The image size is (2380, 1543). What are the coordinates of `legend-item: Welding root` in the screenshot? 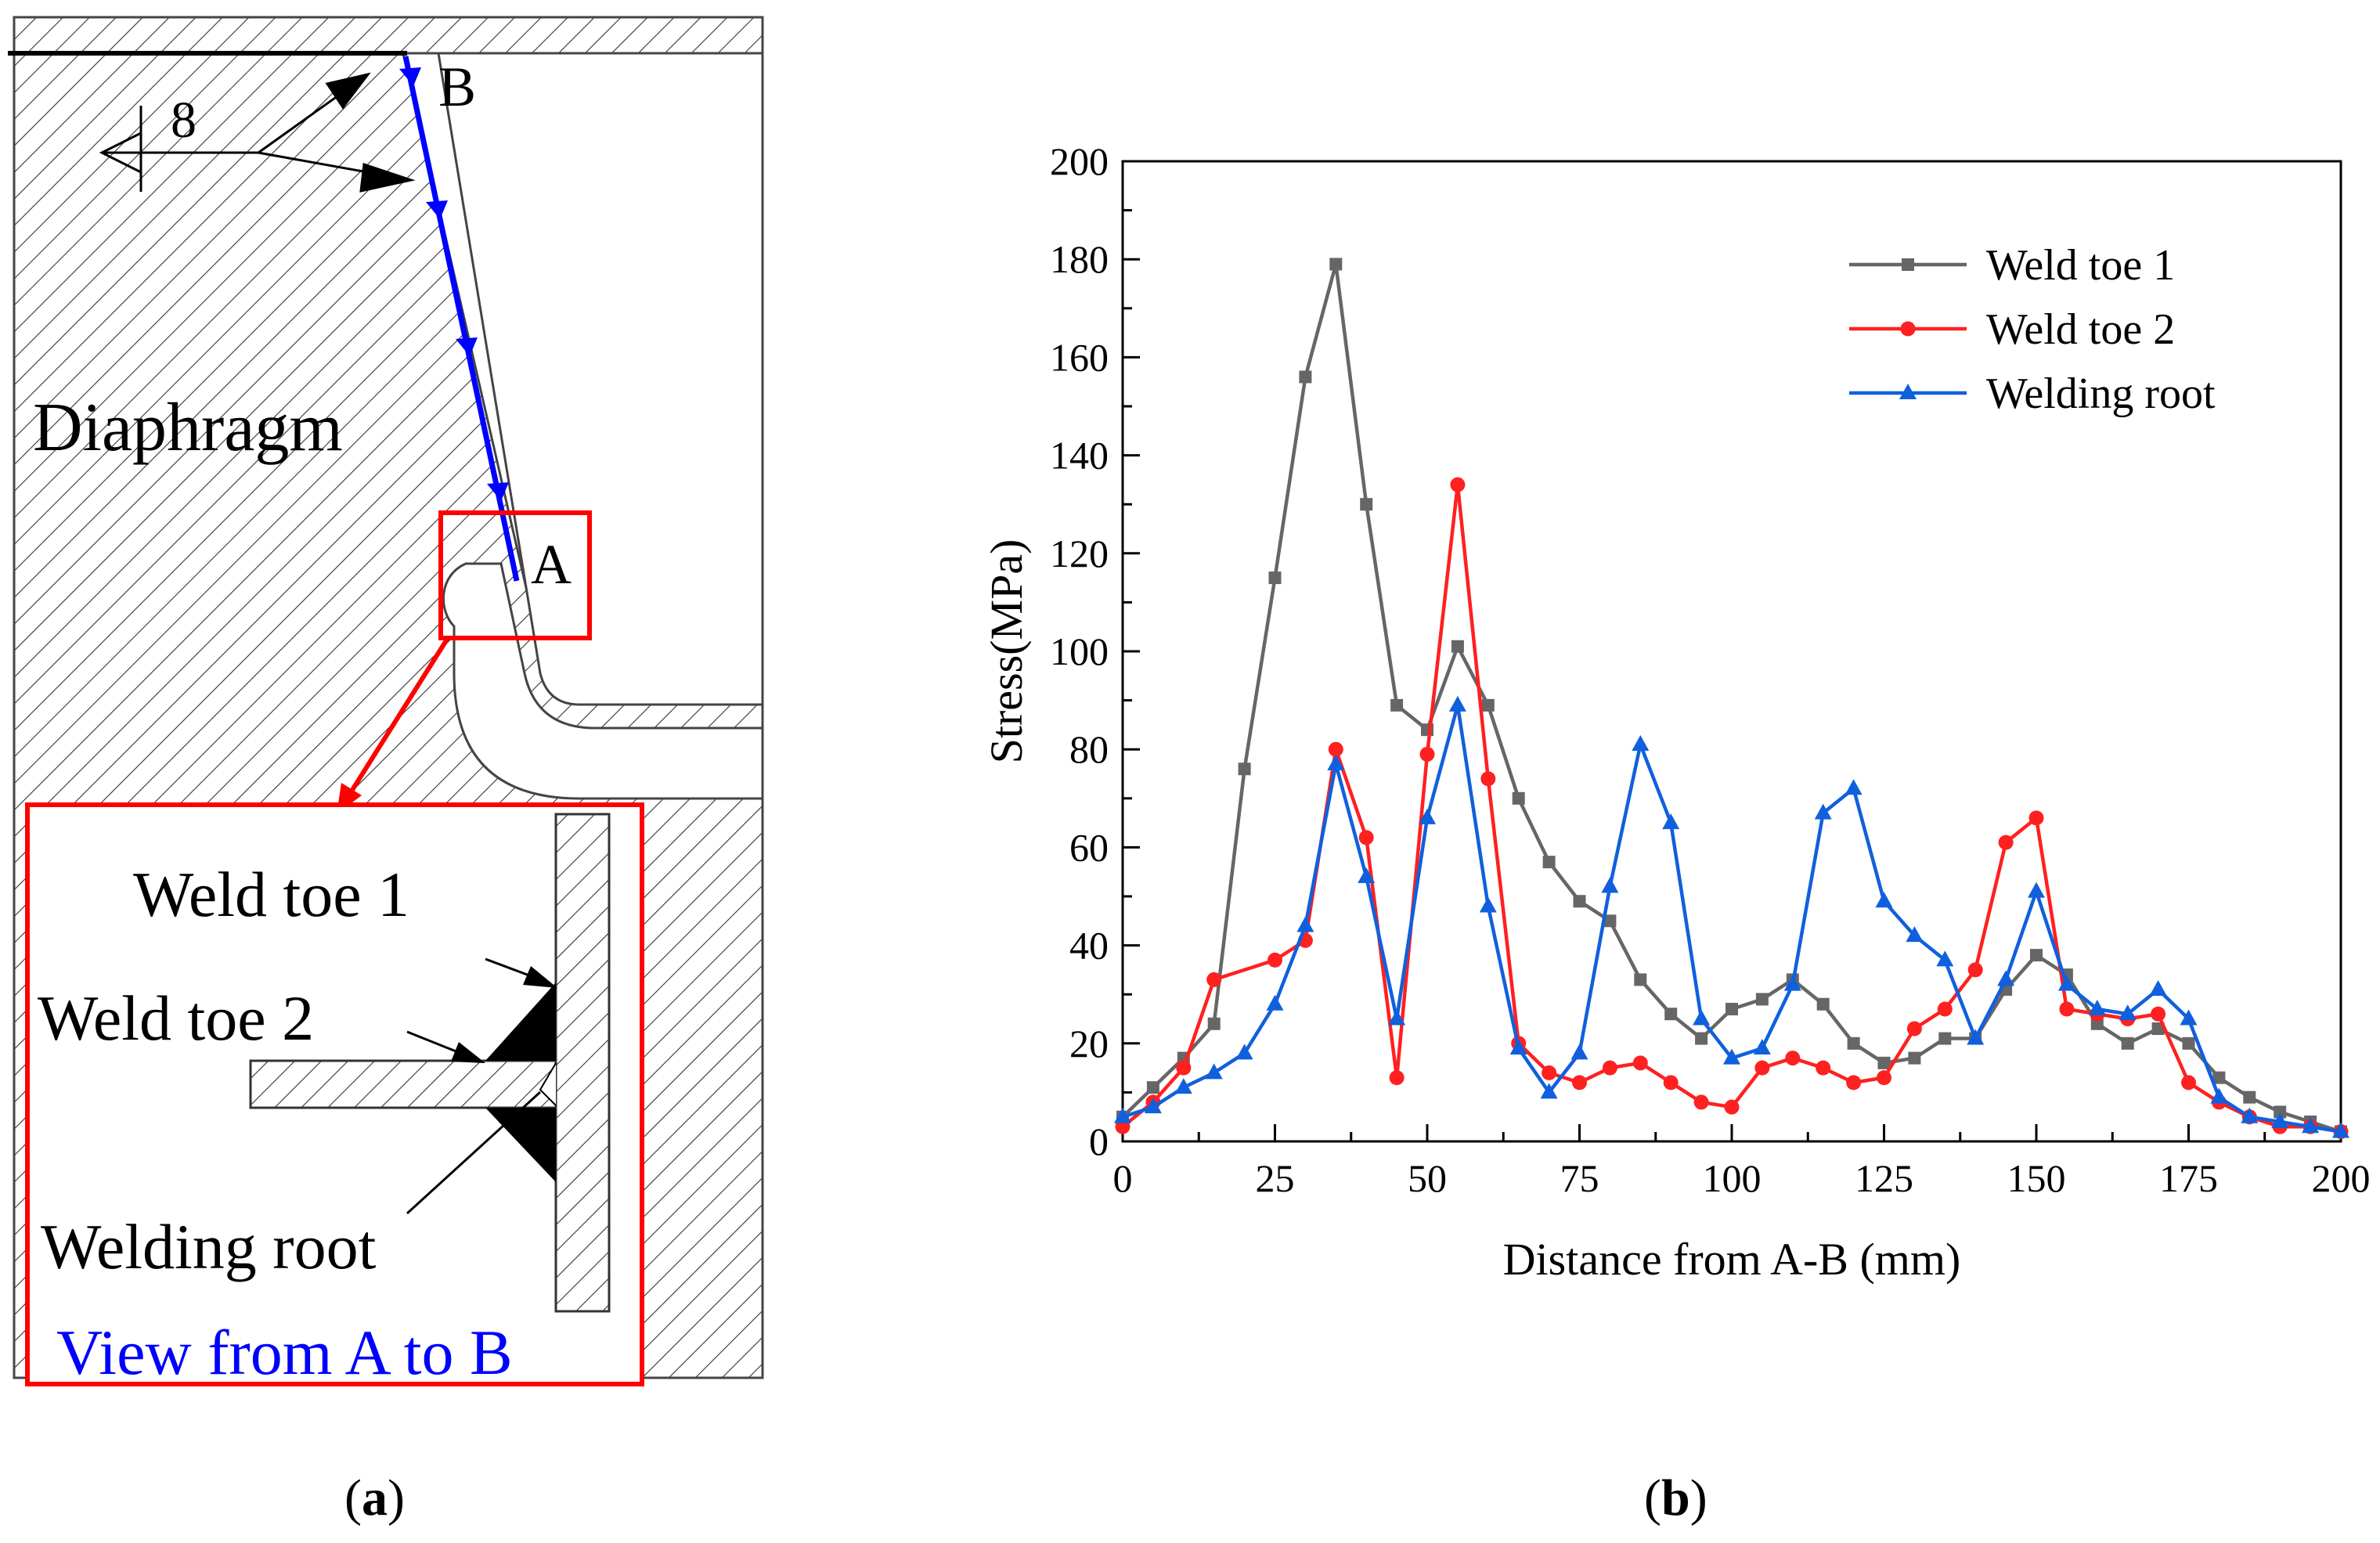 It's located at (2032, 394).